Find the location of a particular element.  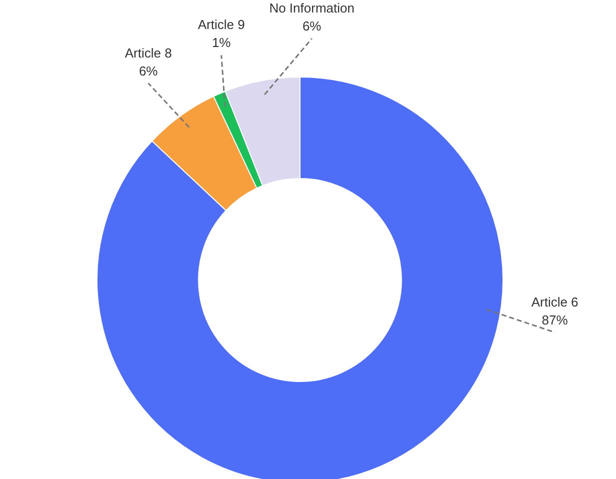

slice-label: No Information is located at coordinates (311, 8).